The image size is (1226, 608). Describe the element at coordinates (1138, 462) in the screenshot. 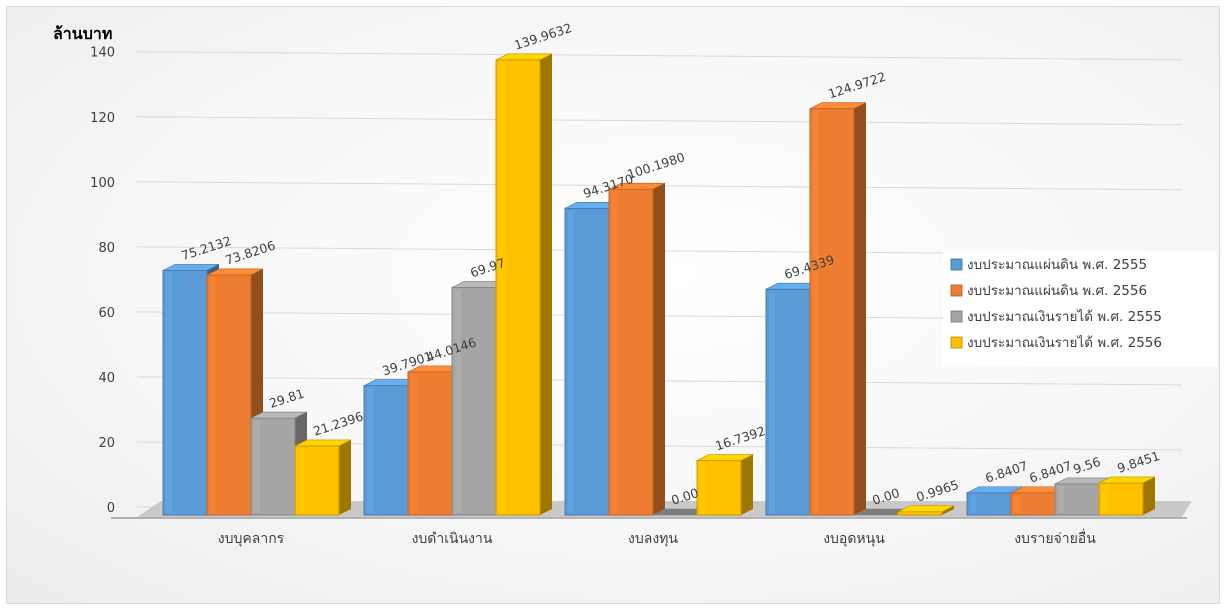

I see `data-label: 9.8451` at that location.